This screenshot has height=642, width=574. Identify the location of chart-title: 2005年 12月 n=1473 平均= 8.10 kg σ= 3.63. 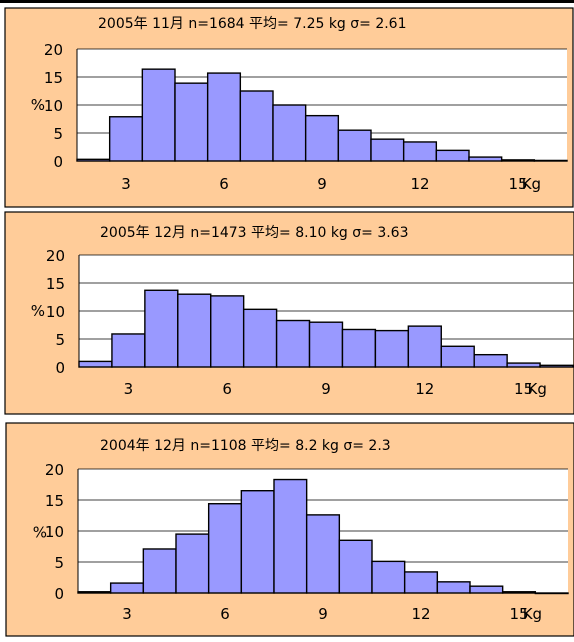
(254, 233).